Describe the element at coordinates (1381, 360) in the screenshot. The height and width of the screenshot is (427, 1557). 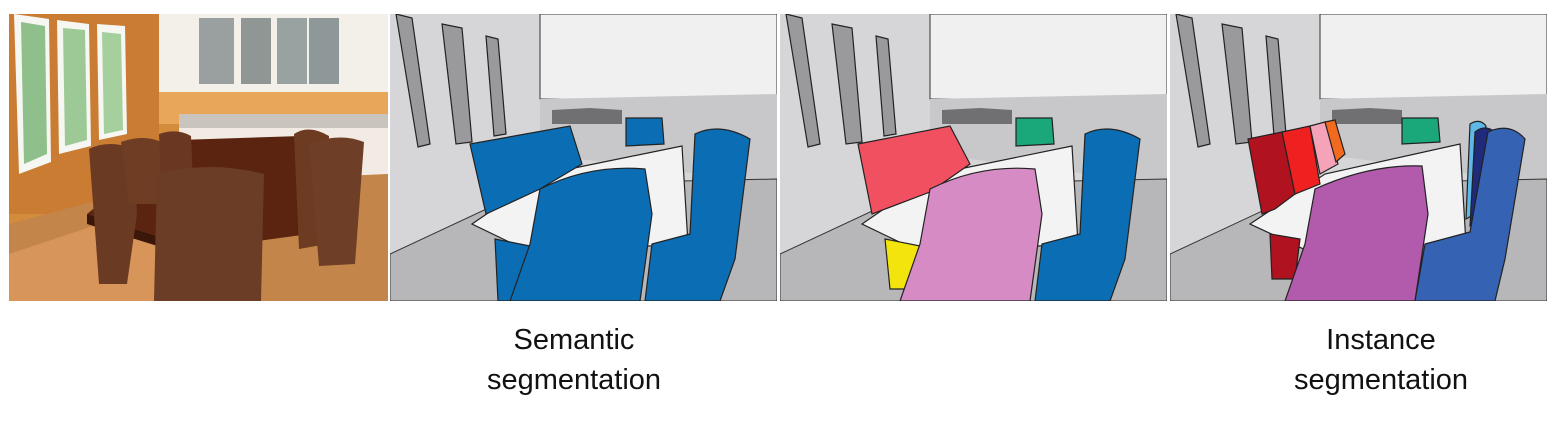
I see `instance-segmentation-caption: Instance segmentation` at that location.